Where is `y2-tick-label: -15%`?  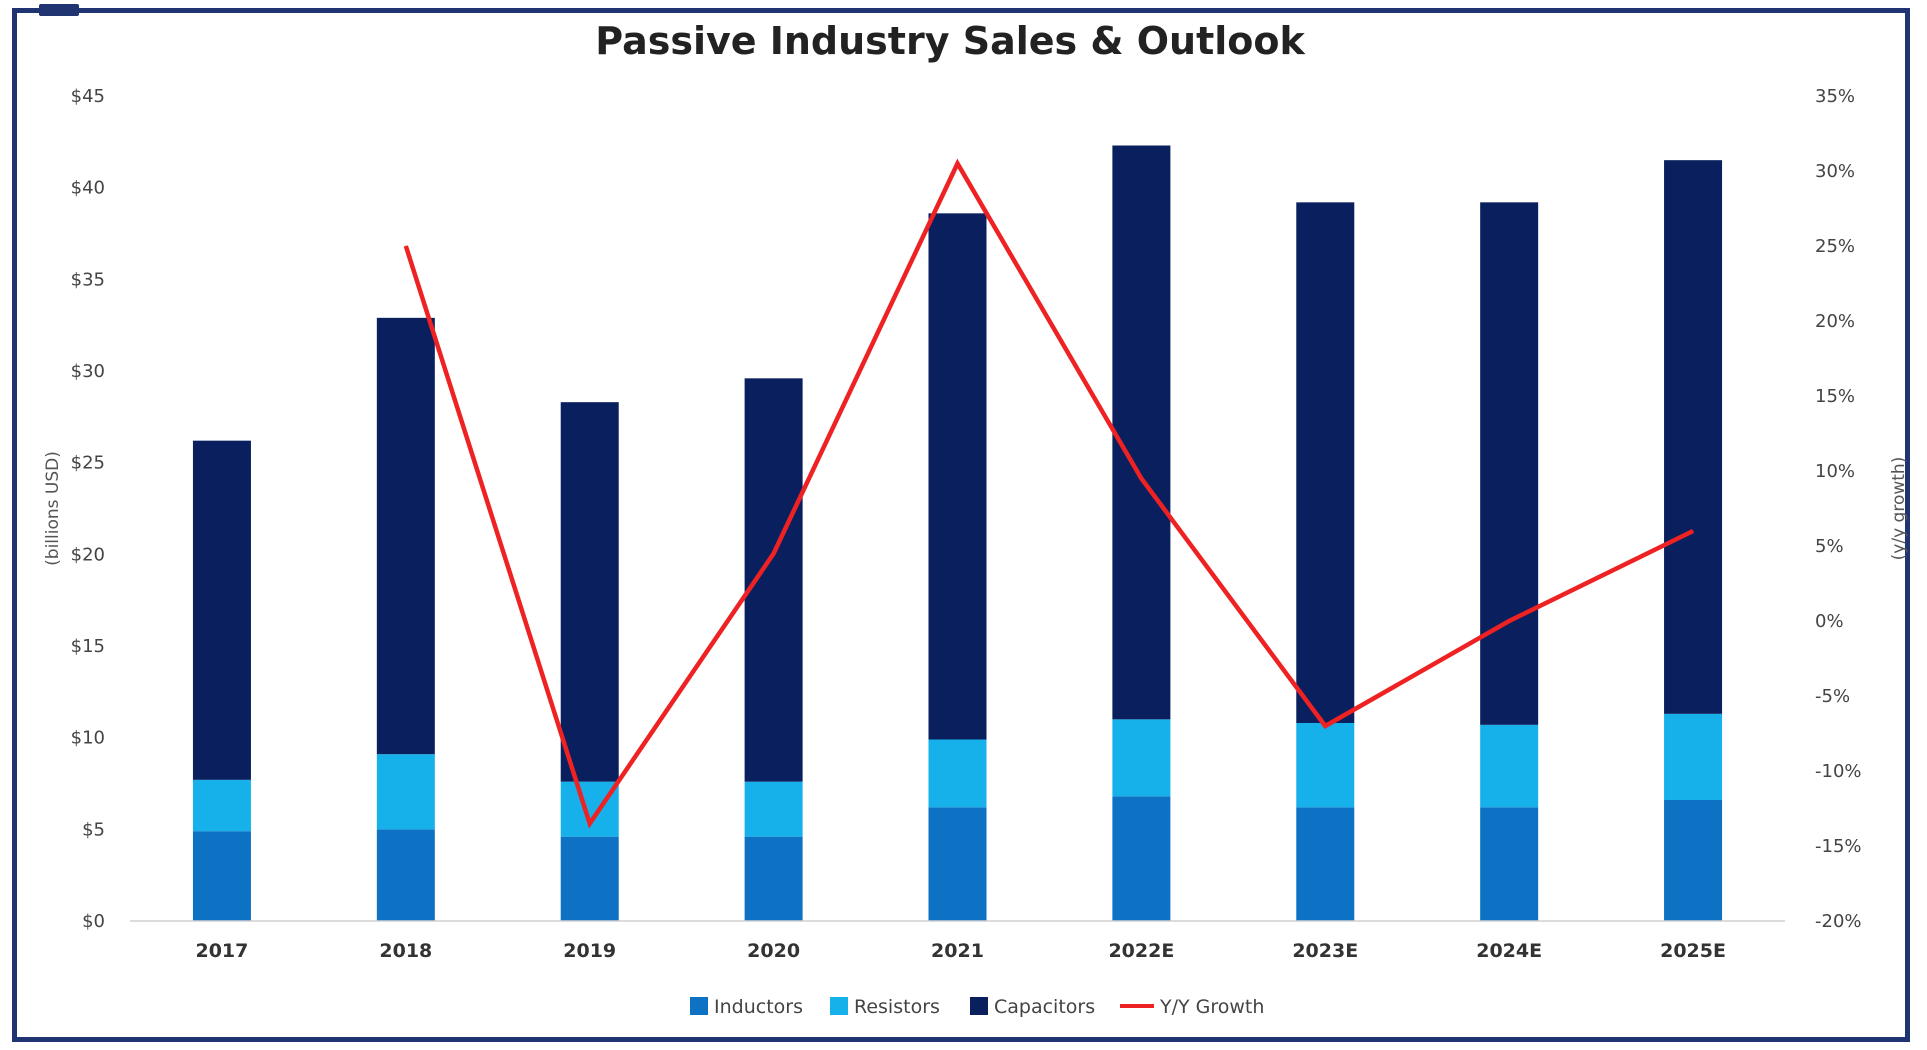 y2-tick-label: -15% is located at coordinates (1838, 846).